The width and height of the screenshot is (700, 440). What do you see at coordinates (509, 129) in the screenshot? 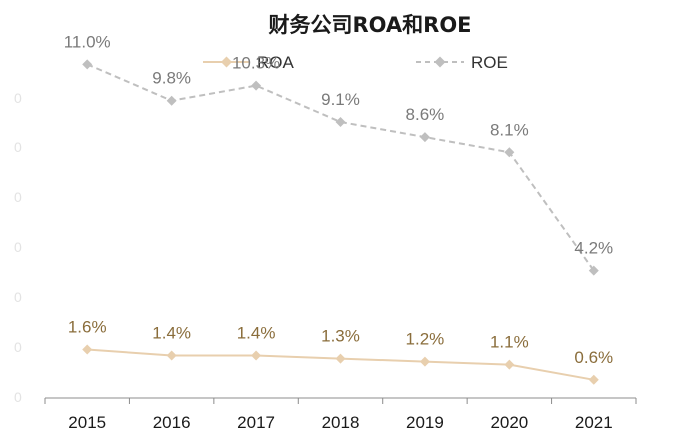
I see `series-roe-data-label: 8.1%` at bounding box center [509, 129].